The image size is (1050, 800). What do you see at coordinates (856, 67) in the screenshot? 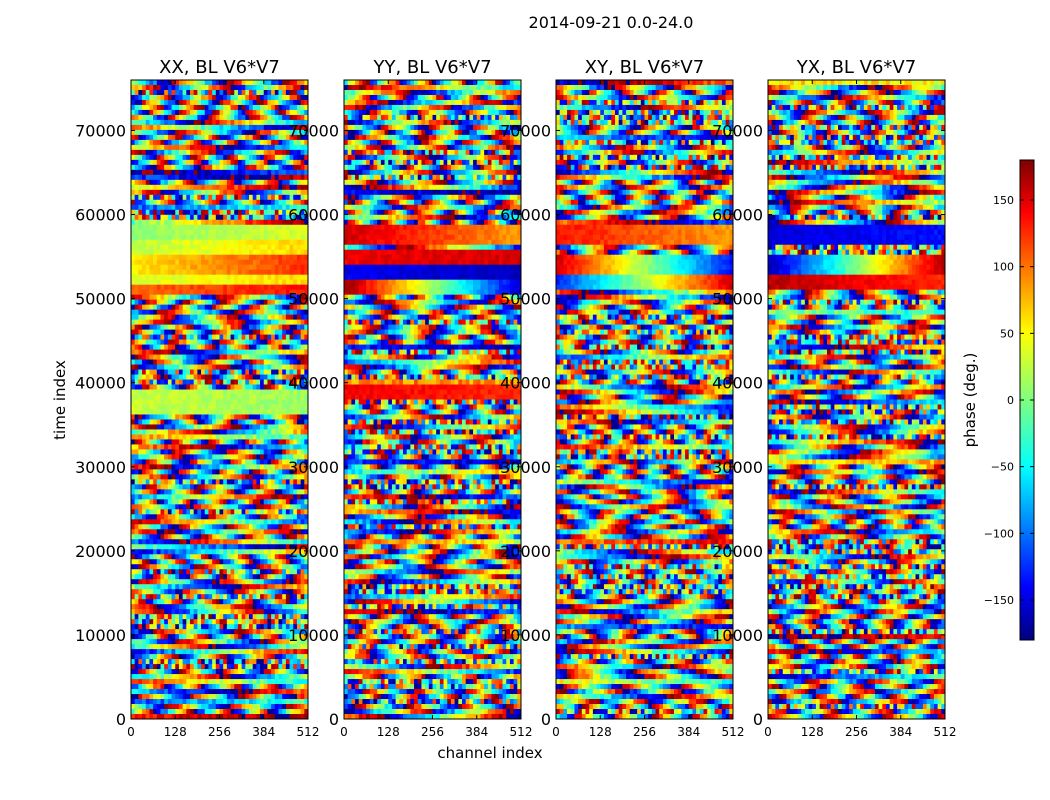
I see `panel-title: YX, BL V6*V7` at bounding box center [856, 67].